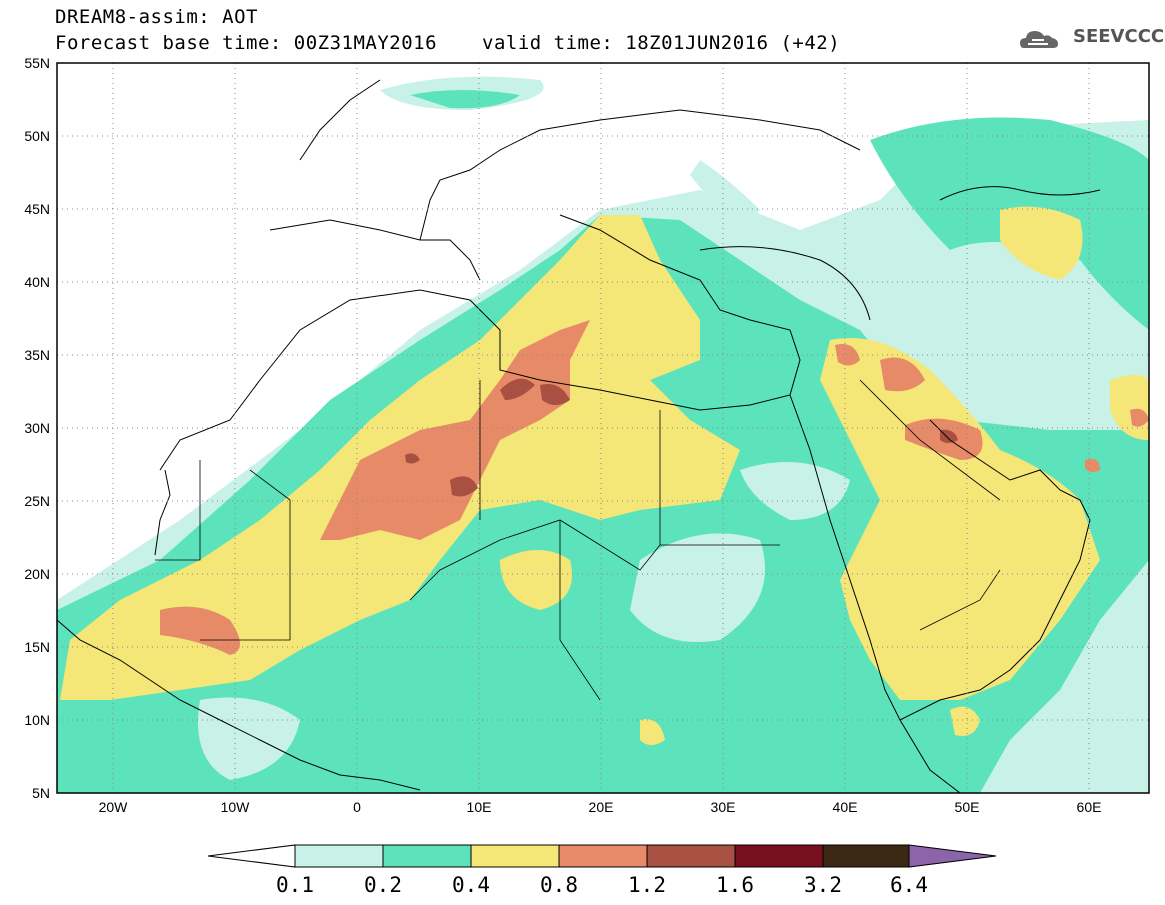 This screenshot has height=905, width=1165. I want to click on colorbar-level: 0.8, so click(559, 885).